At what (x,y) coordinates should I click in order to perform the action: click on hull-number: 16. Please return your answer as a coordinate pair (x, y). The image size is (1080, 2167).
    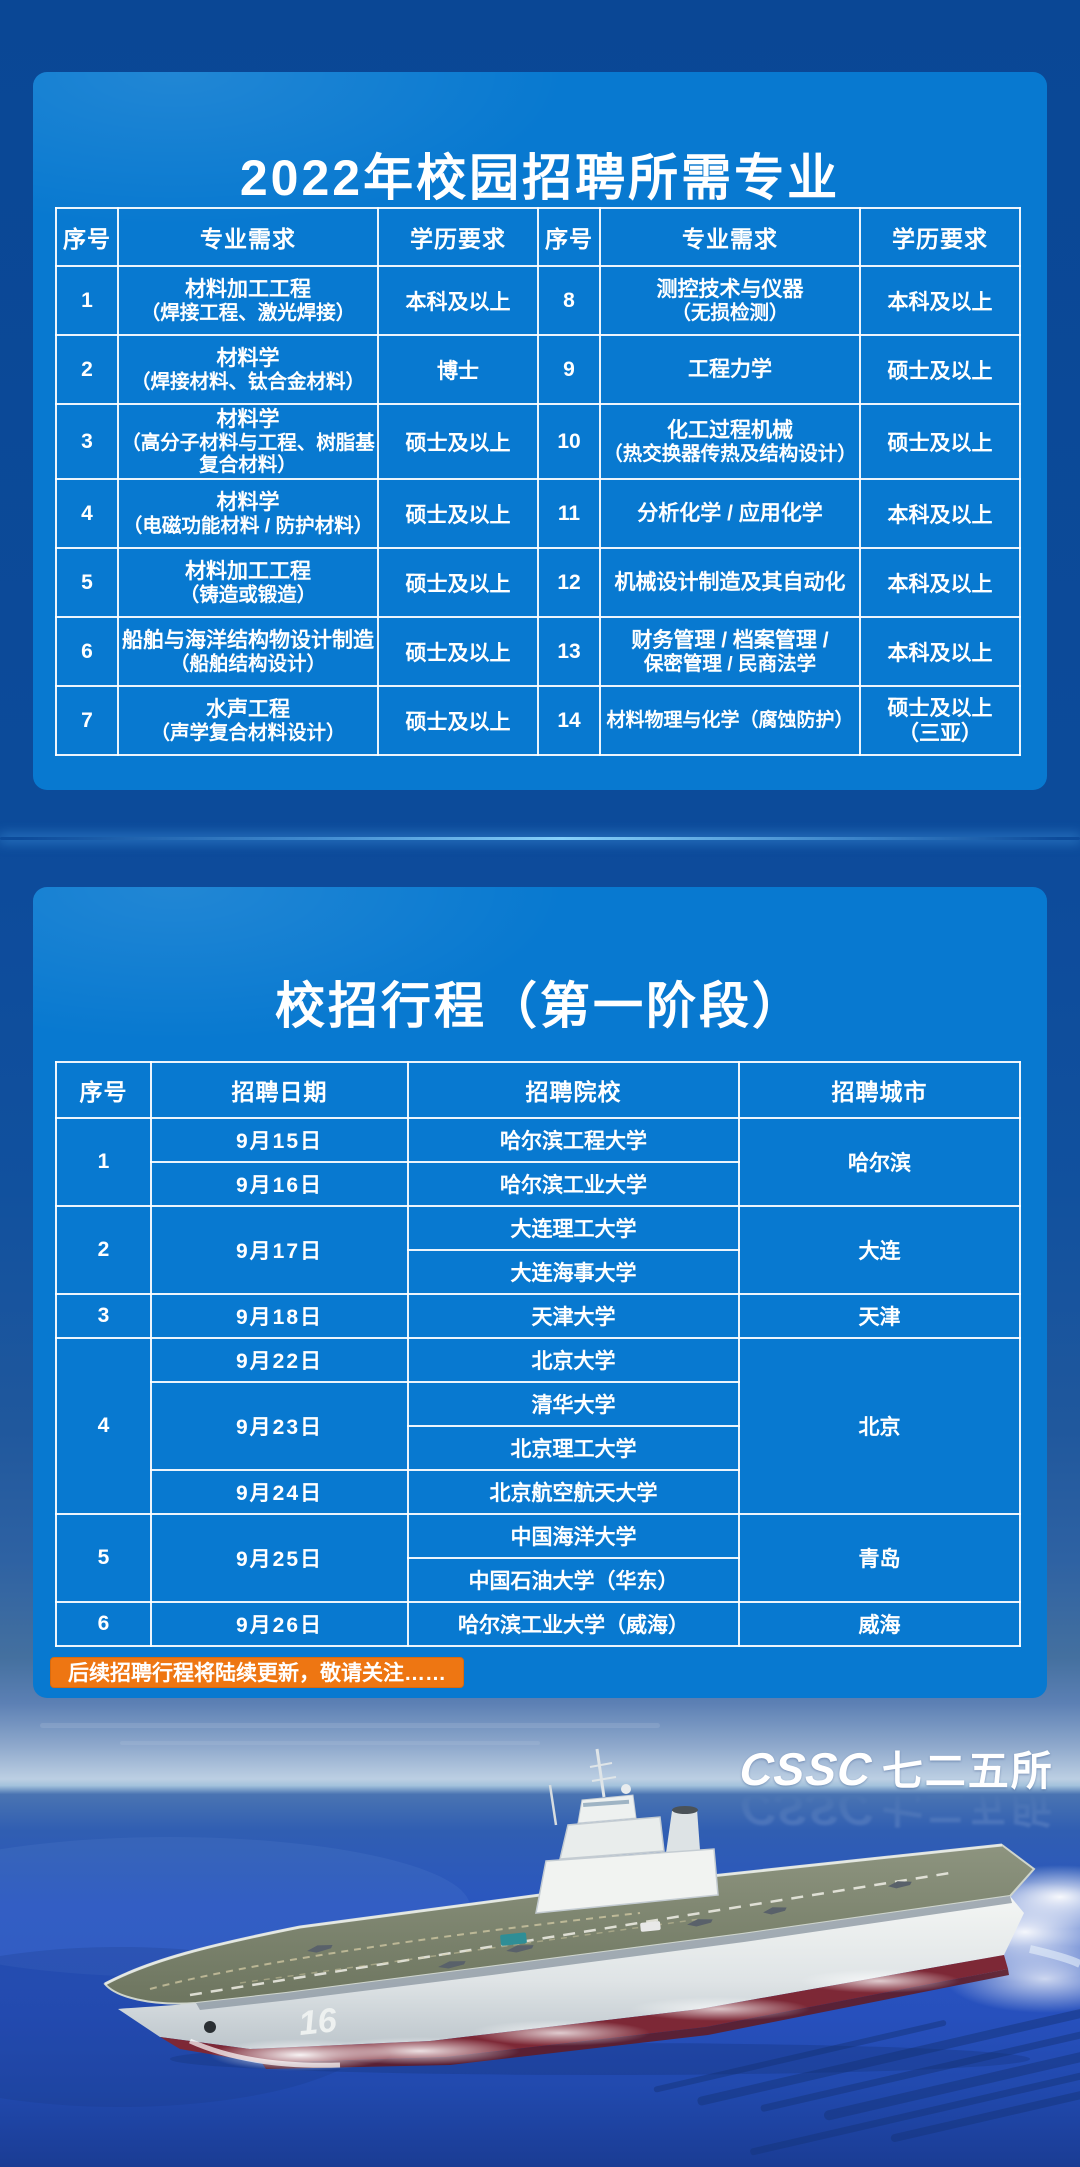
    Looking at the image, I should click on (318, 2022).